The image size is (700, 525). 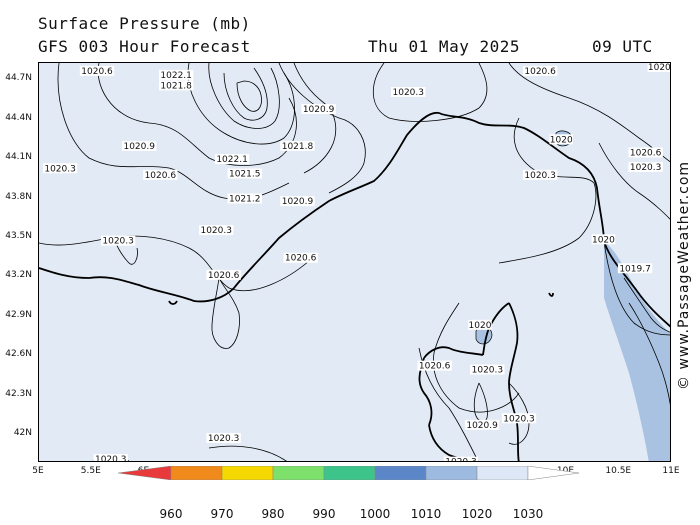 I want to click on colorbar-label: 970, so click(x=222, y=514).